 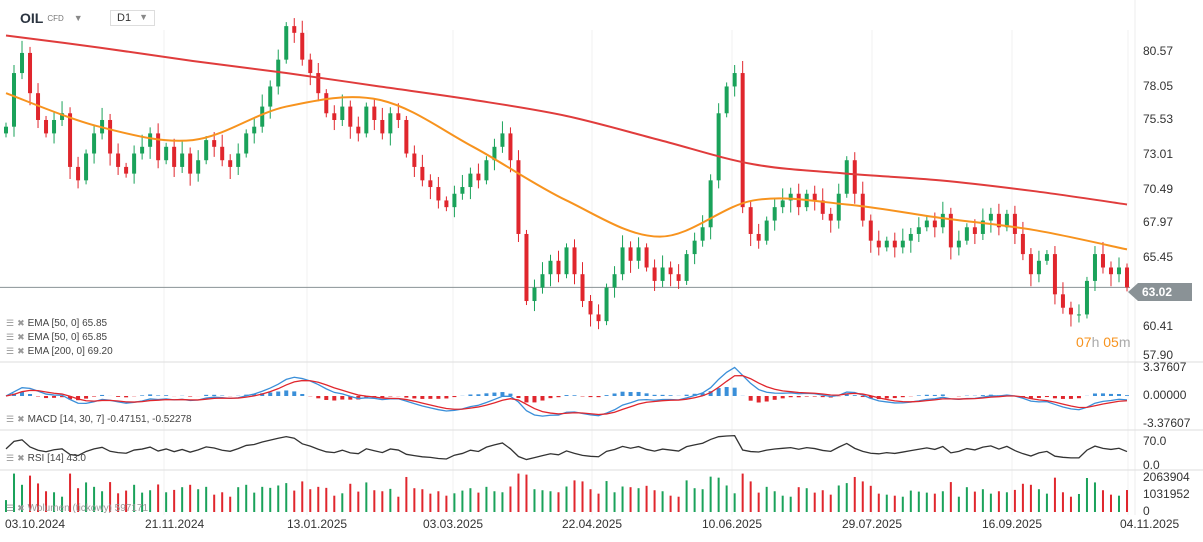 I want to click on legend-ema50-b: ☰ ✖ EMA [50, 0] 65.85, so click(x=56, y=337).